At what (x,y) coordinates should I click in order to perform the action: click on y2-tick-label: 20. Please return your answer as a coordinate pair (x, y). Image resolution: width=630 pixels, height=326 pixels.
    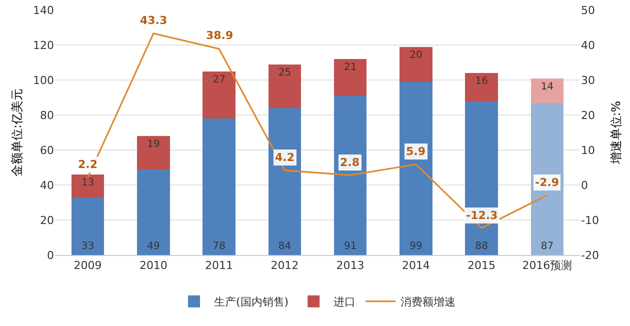
    Looking at the image, I should click on (588, 115).